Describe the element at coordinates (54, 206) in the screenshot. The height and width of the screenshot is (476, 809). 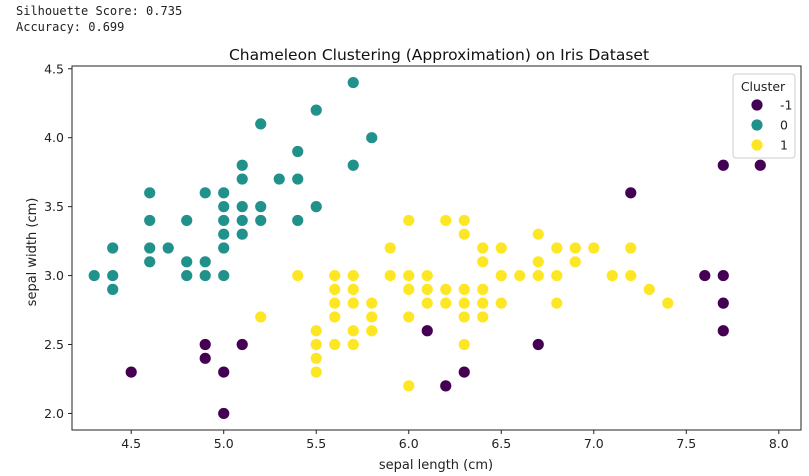
I see `y-tick-label: 3.5` at that location.